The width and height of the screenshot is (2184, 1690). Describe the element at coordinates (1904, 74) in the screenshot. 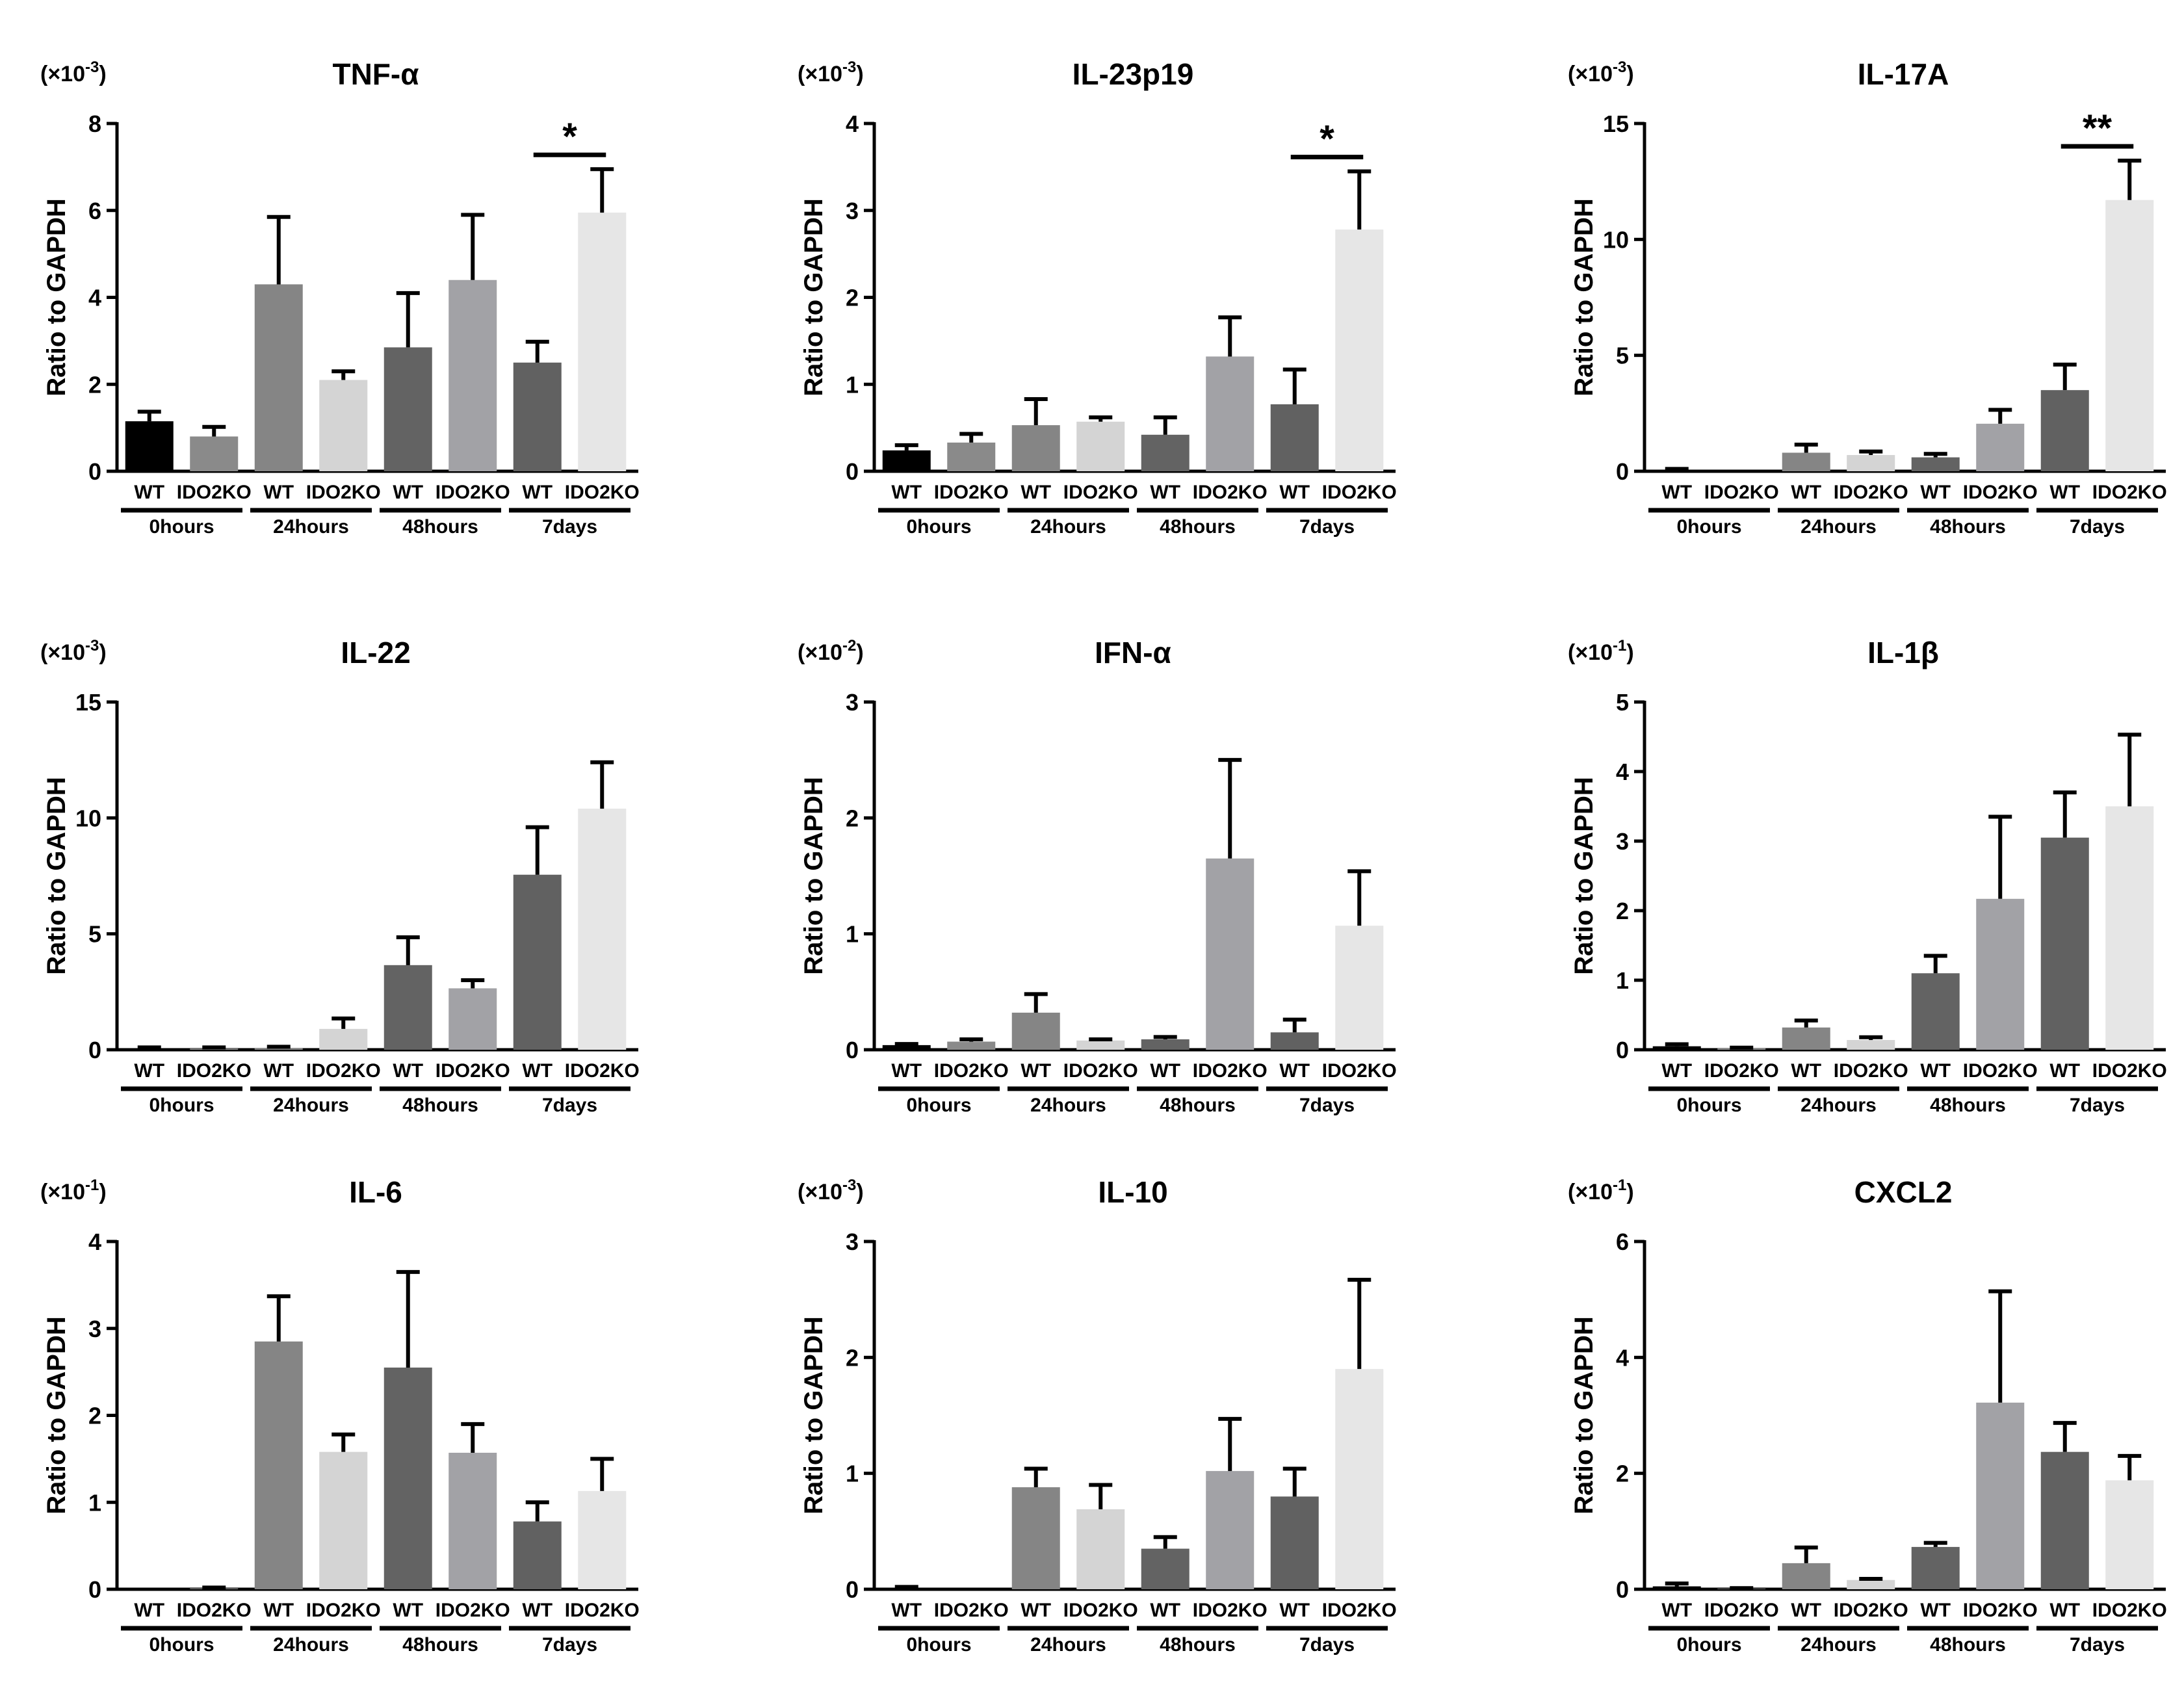

I see `chart-title: IL-17A` at that location.